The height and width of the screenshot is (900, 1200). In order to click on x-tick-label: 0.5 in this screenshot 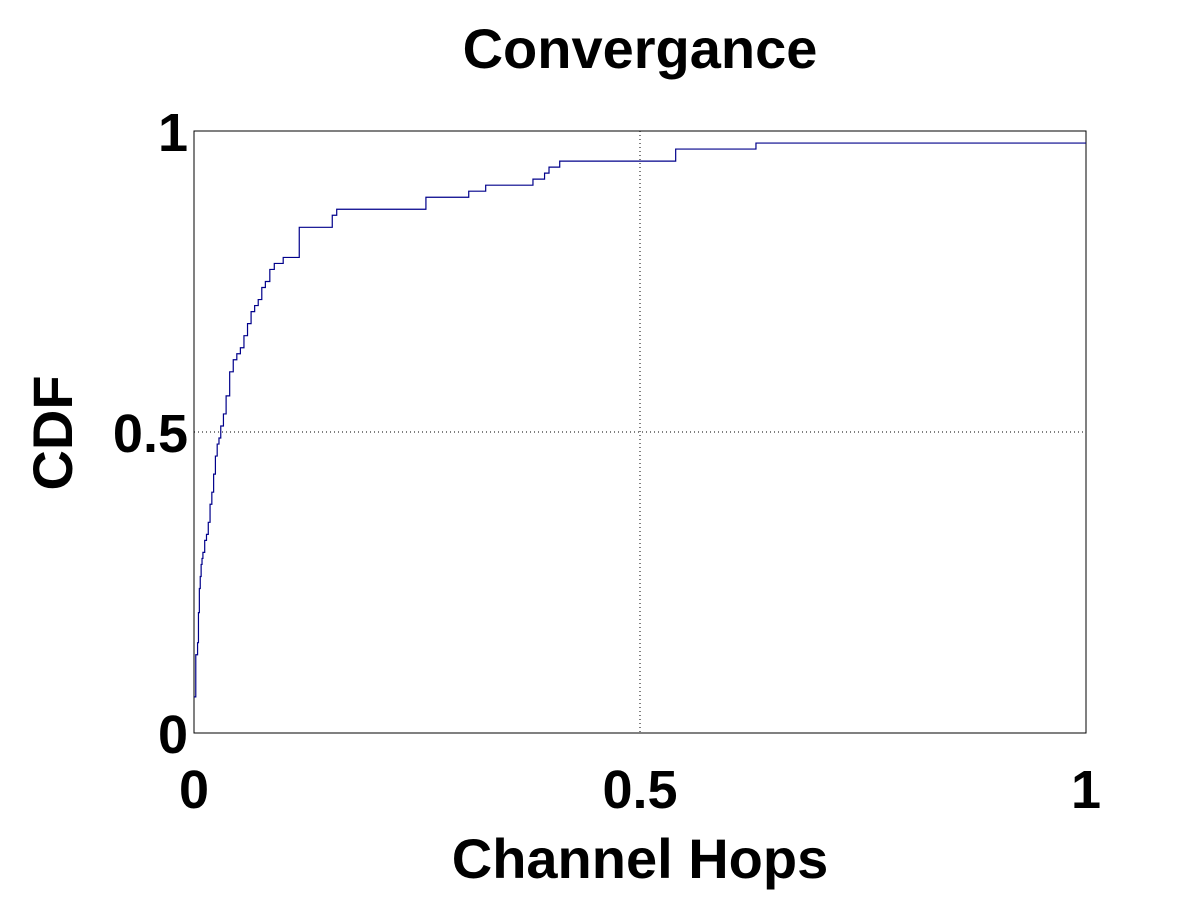, I will do `click(639, 790)`.